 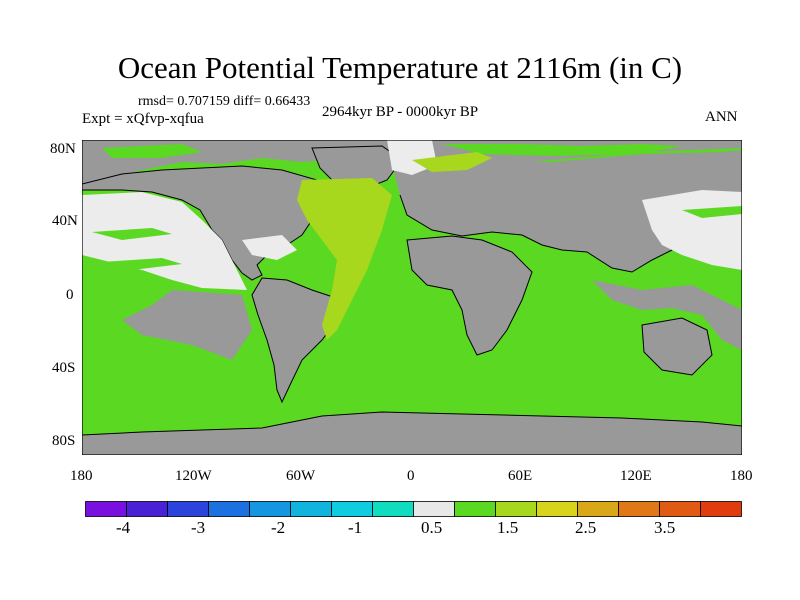 What do you see at coordinates (187, 325) in the screenshot?
I see `east-pacific-gray` at bounding box center [187, 325].